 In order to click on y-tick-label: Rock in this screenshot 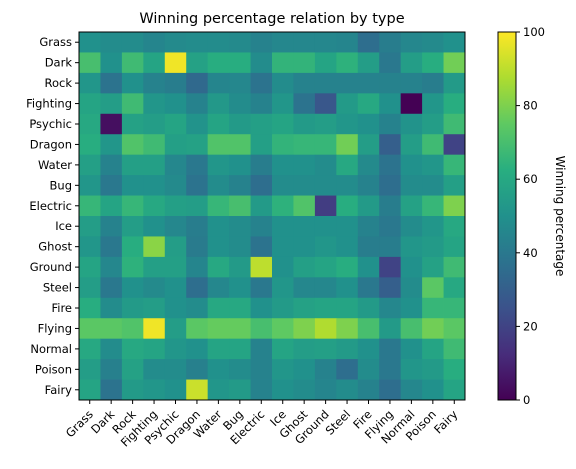, I will do `click(59, 83)`.